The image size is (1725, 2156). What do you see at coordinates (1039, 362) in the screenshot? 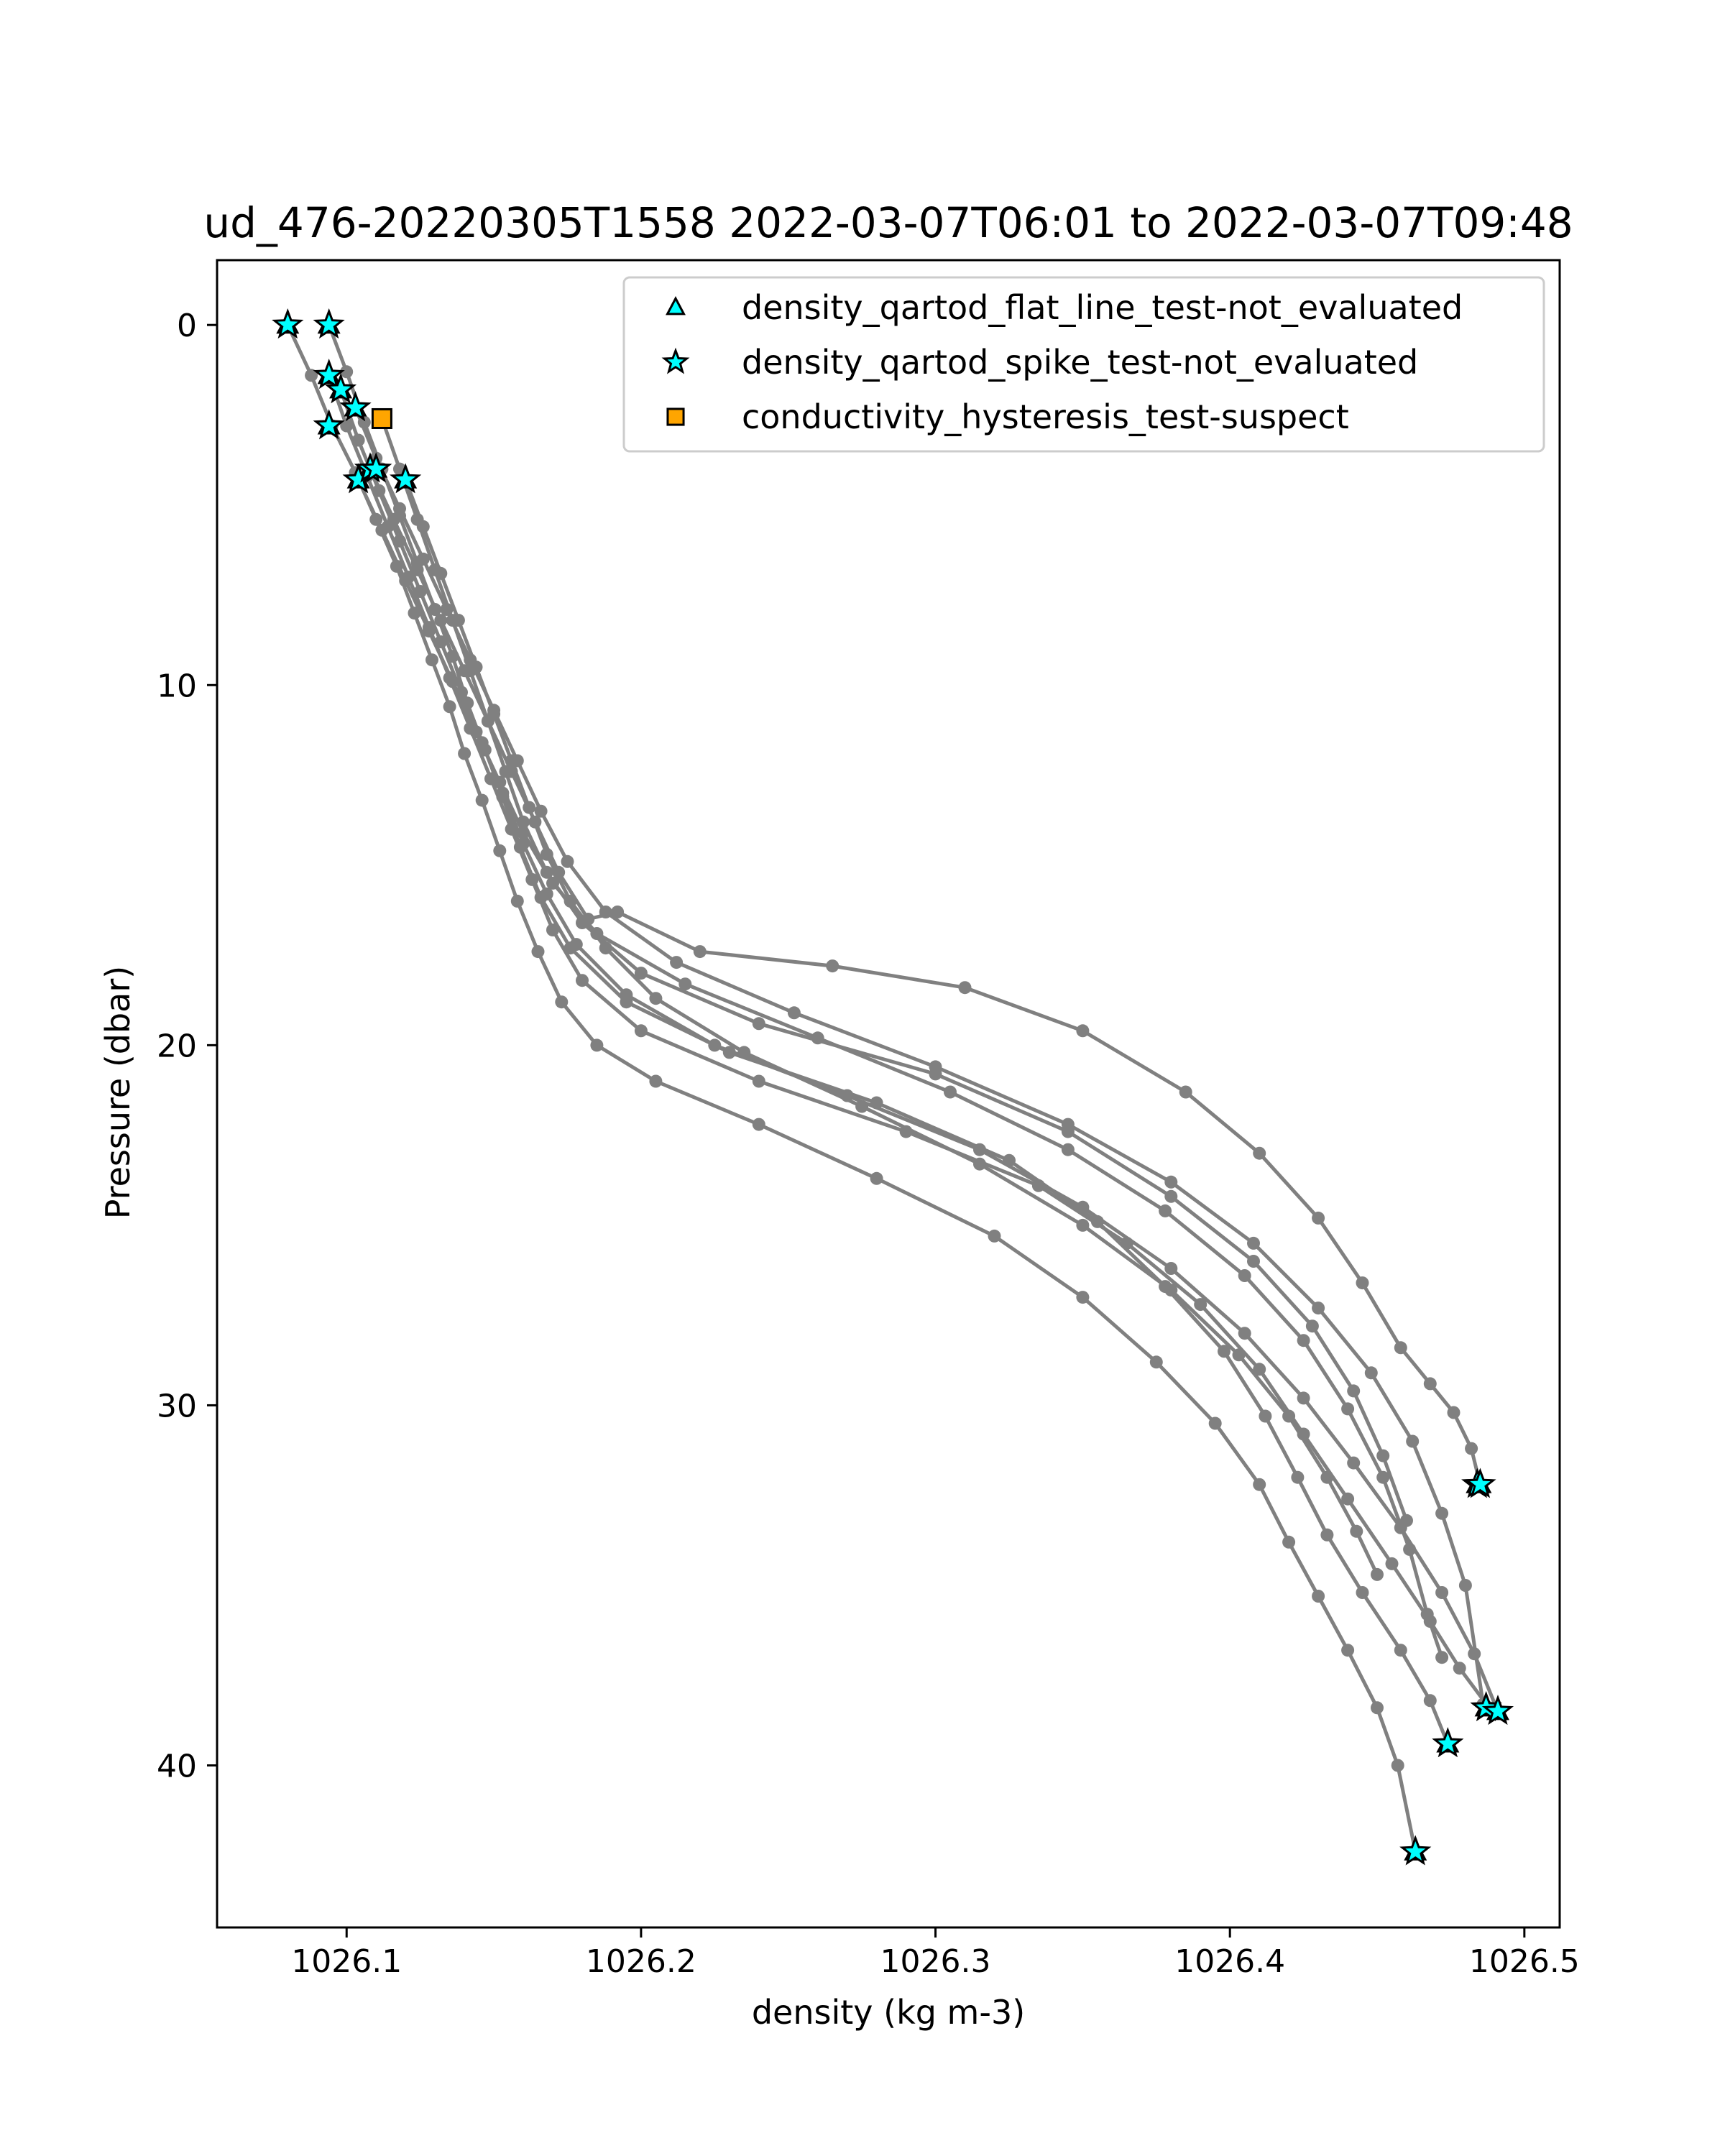
I see `legend-entry: density_qartod_spike_test-not_evaluated` at bounding box center [1039, 362].